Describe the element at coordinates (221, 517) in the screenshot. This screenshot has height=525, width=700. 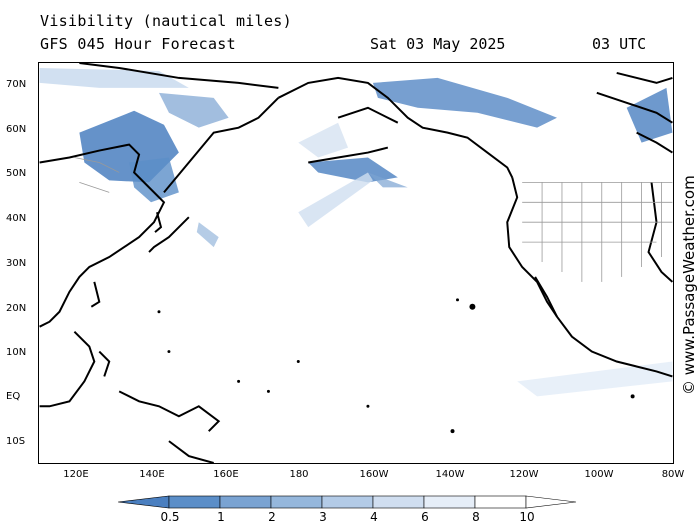
I see `colorbar-label: 1` at that location.